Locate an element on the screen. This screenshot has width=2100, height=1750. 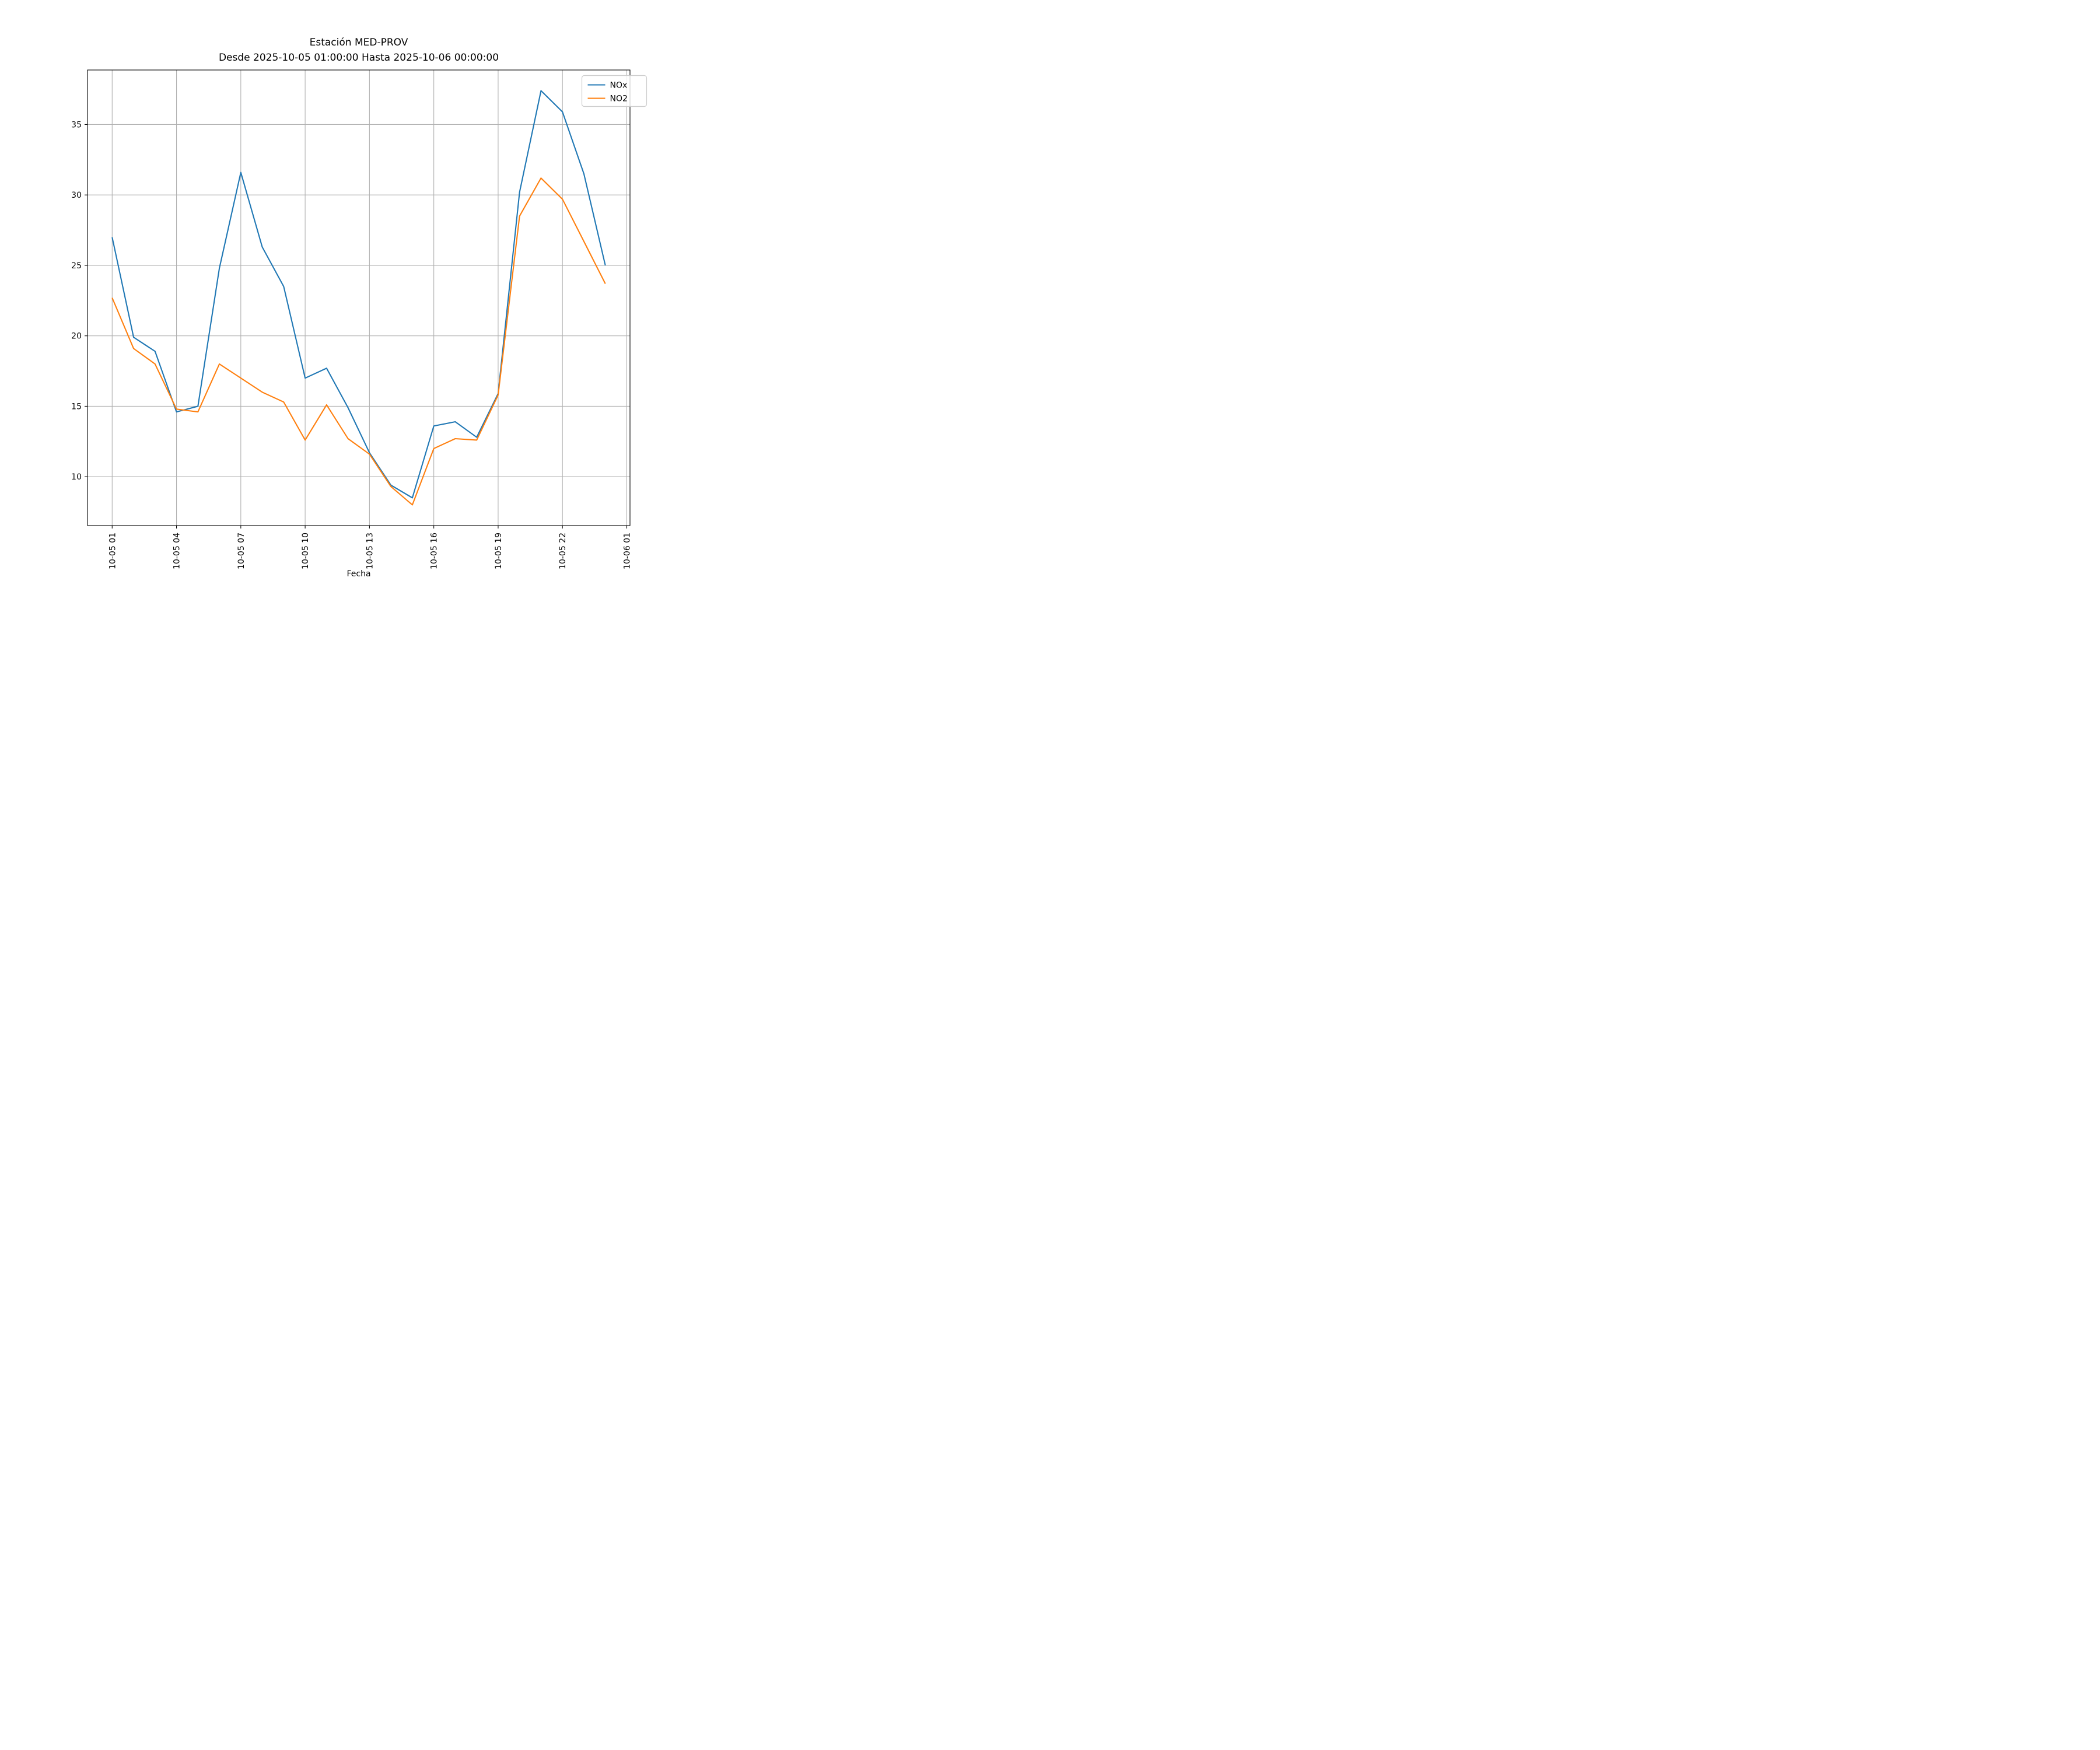
y-tick-label: 25 is located at coordinates (76, 266).